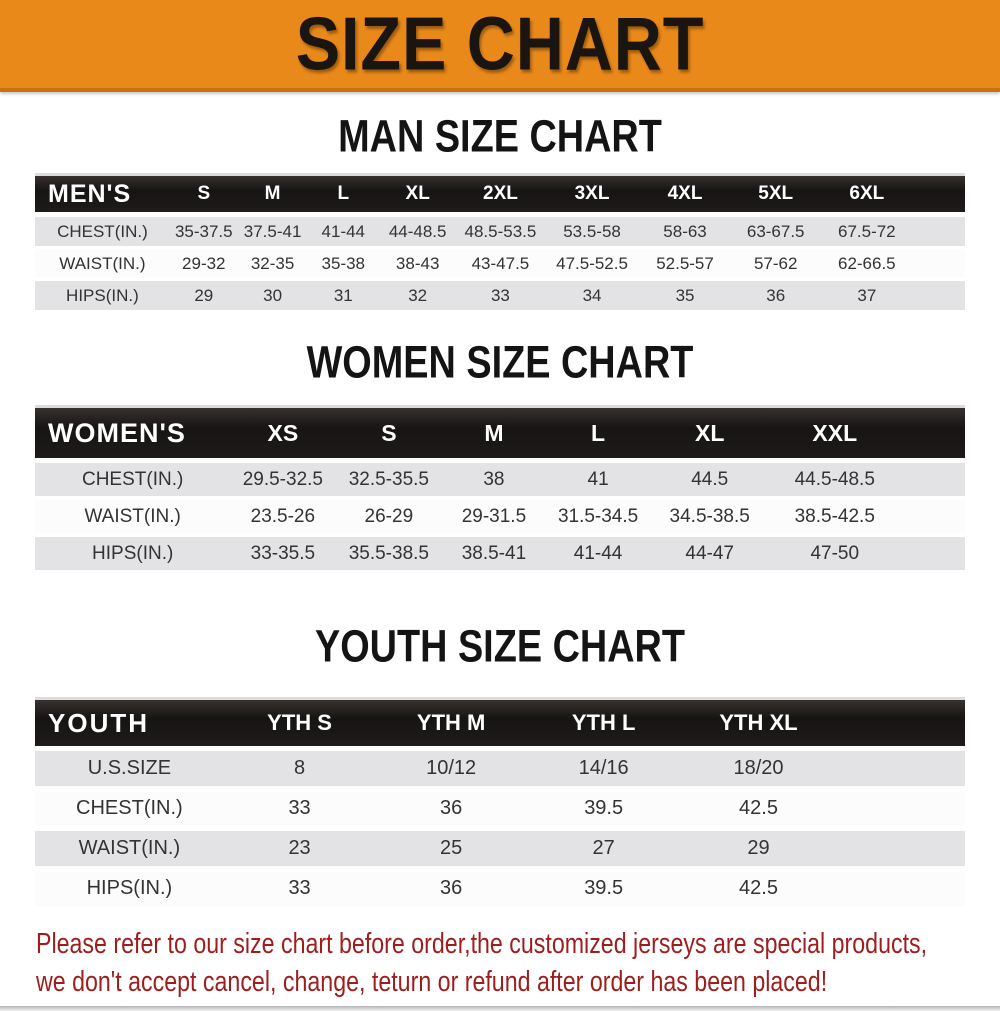 The image size is (1000, 1011). What do you see at coordinates (758, 724) in the screenshot?
I see `size-column-header: YTH XL` at bounding box center [758, 724].